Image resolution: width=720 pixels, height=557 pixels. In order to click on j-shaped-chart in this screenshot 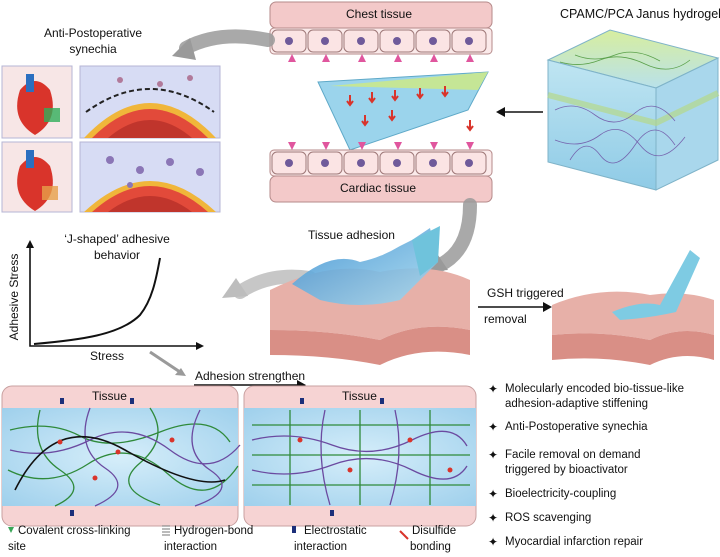, I will do `click(115, 295)`.